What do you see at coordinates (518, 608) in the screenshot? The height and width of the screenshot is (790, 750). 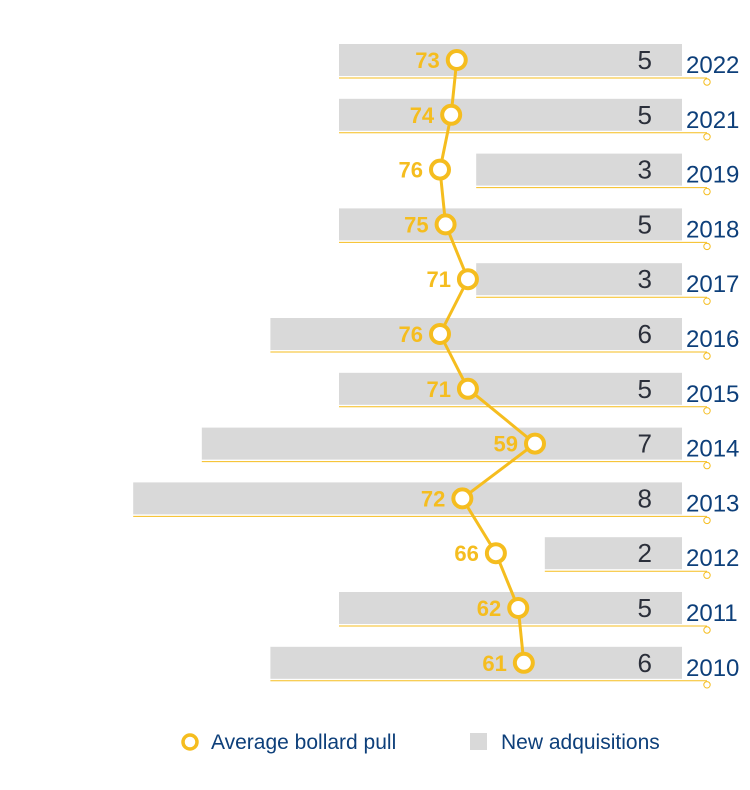 I see `bollard-pull-point-2011` at bounding box center [518, 608].